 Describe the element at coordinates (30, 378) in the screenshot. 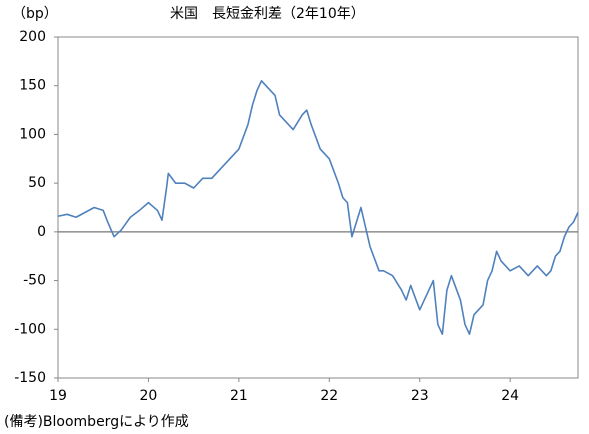

I see `y-tick-label: -150` at that location.